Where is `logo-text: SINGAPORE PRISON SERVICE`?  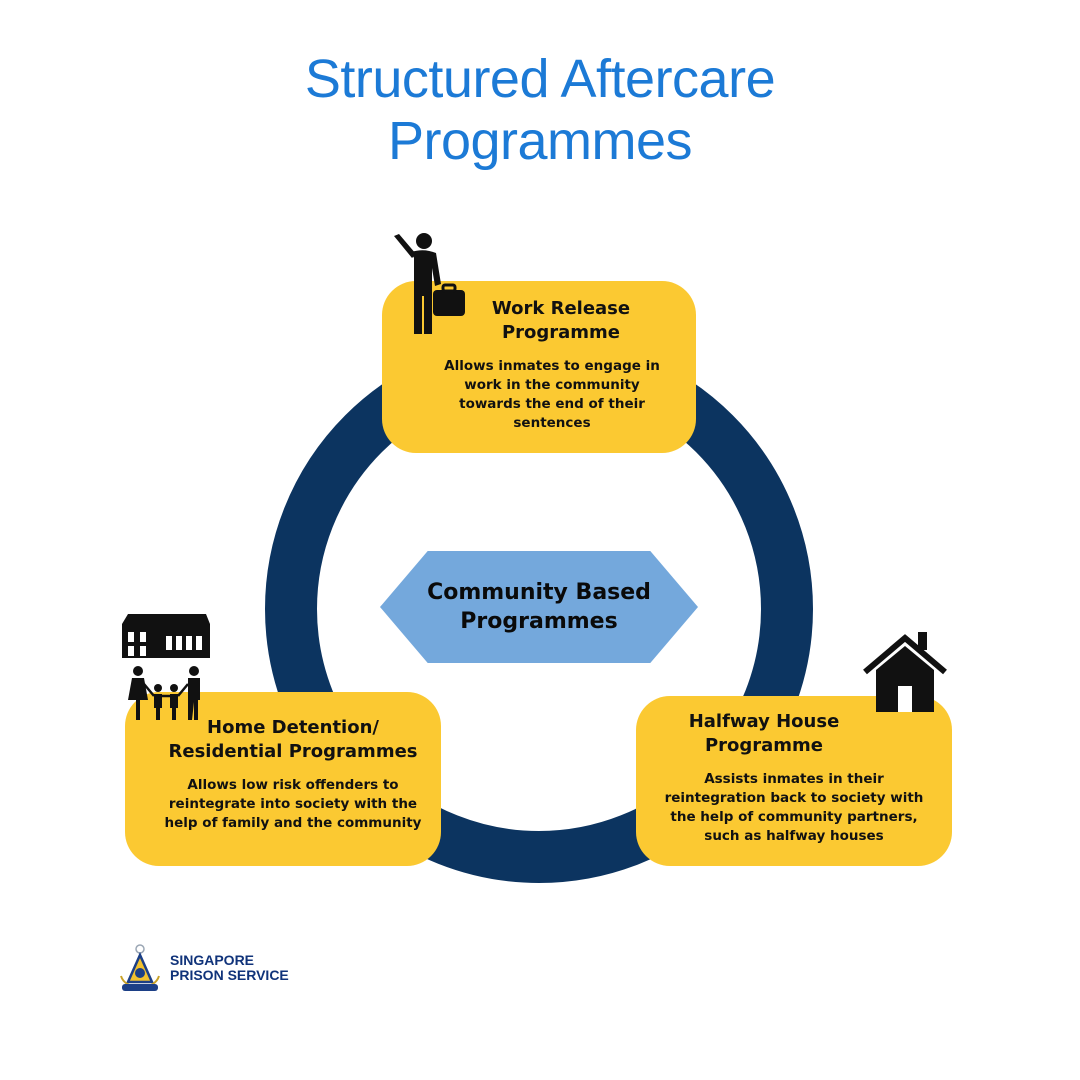
logo-text: SINGAPORE PRISON SERVICE is located at coordinates (229, 968).